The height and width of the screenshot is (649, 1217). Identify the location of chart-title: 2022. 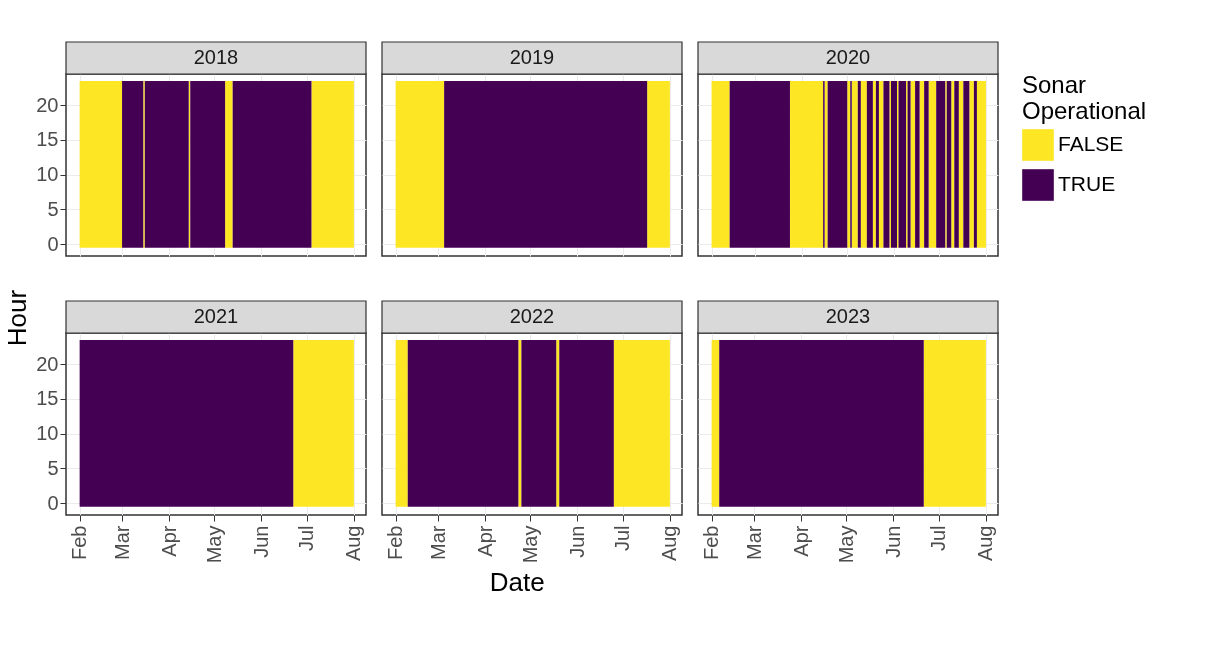
(532, 316).